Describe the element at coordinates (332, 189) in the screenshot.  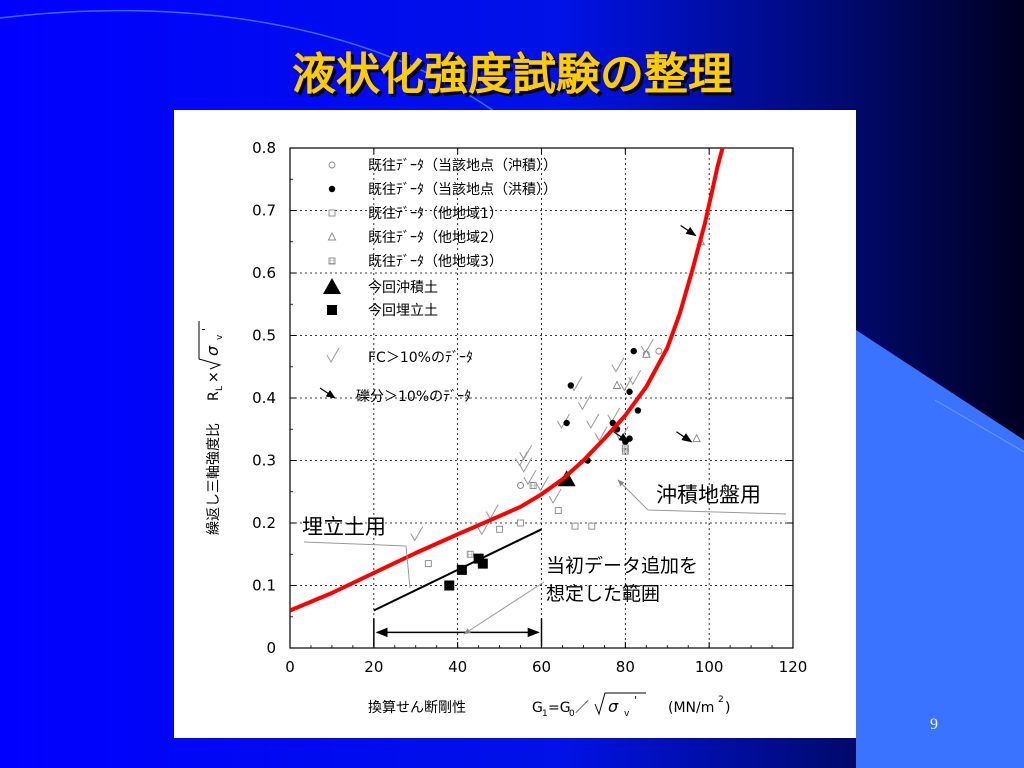
I see `legend-marker-filled-circle` at that location.